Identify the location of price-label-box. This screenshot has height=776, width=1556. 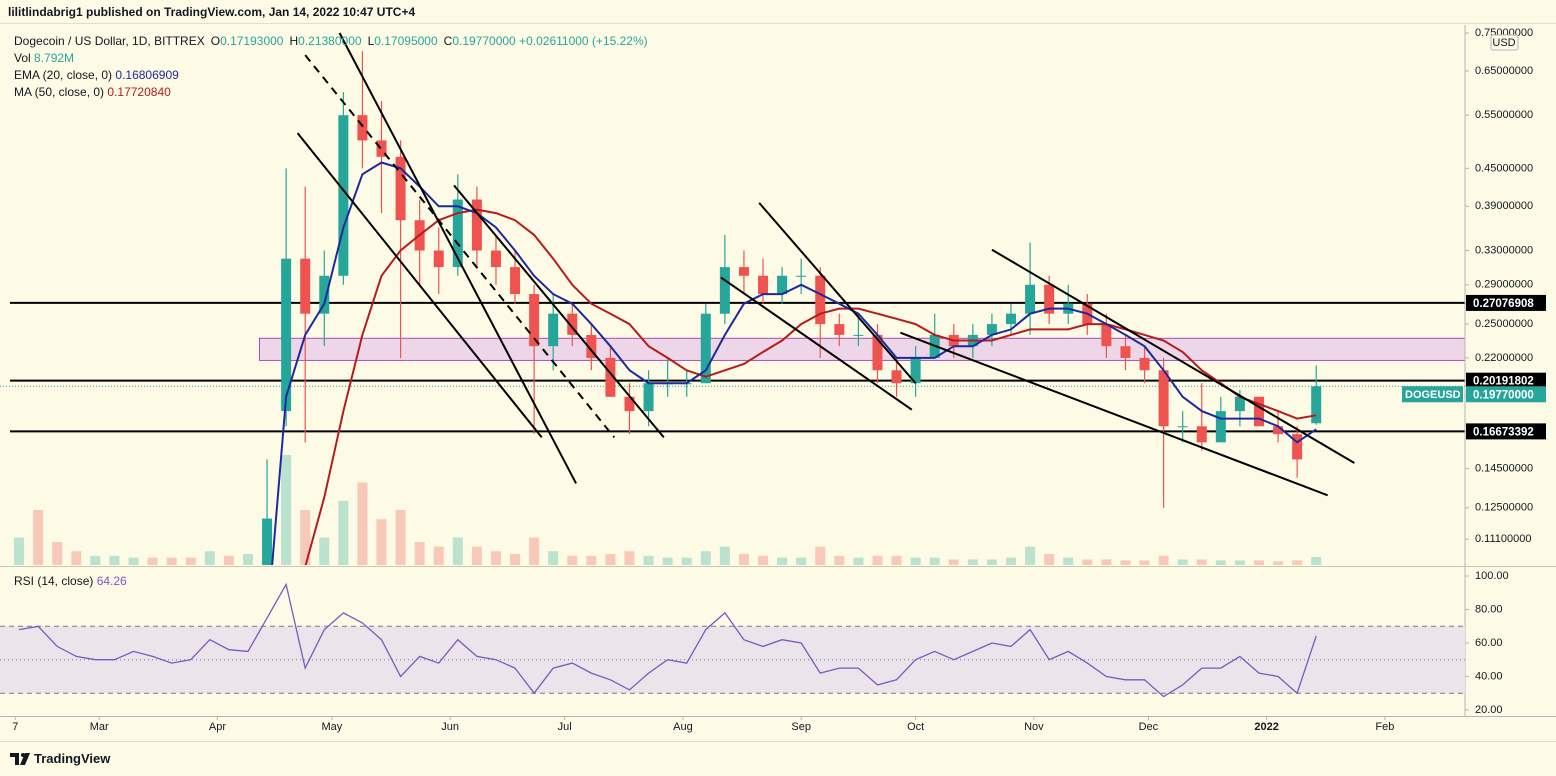
(1506, 380).